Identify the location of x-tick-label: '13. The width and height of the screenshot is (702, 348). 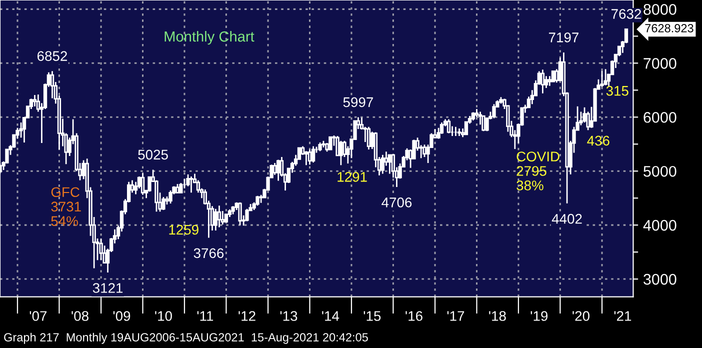
(289, 316).